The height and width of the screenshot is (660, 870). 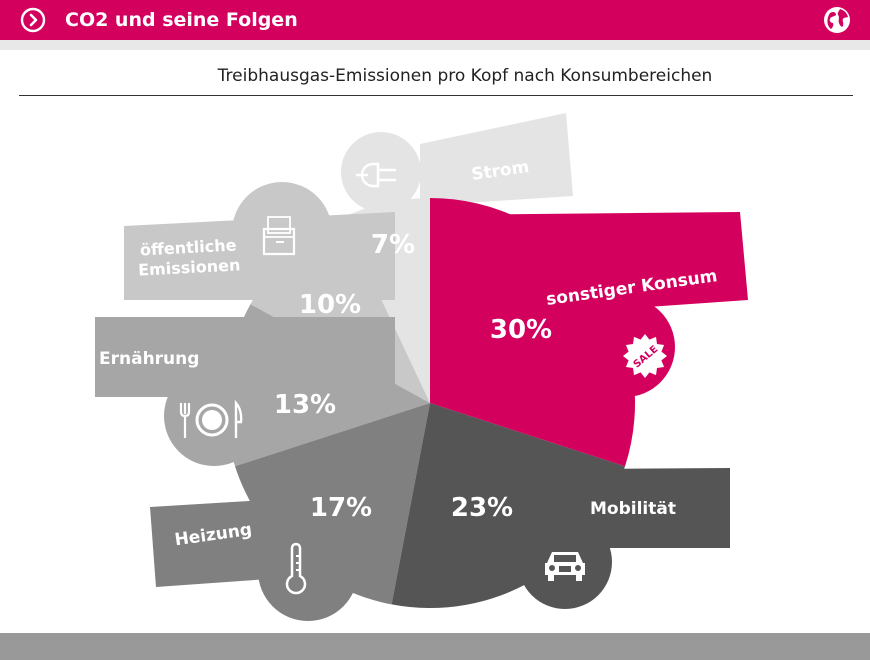 I want to click on archive-box-icon, so click(x=279, y=236).